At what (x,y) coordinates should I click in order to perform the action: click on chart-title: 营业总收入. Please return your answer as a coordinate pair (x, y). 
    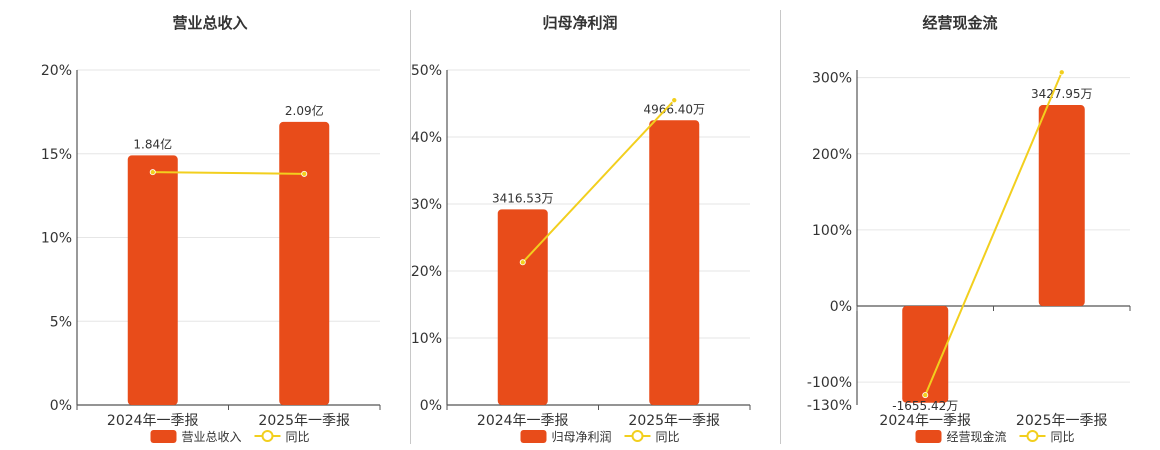
    Looking at the image, I should click on (209, 23).